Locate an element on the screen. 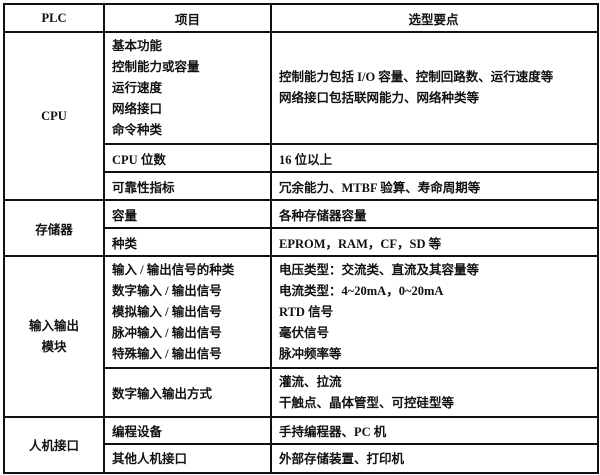 The image size is (600, 475). point-text: 网络接口包括联网能力、网络种类等 is located at coordinates (379, 98).